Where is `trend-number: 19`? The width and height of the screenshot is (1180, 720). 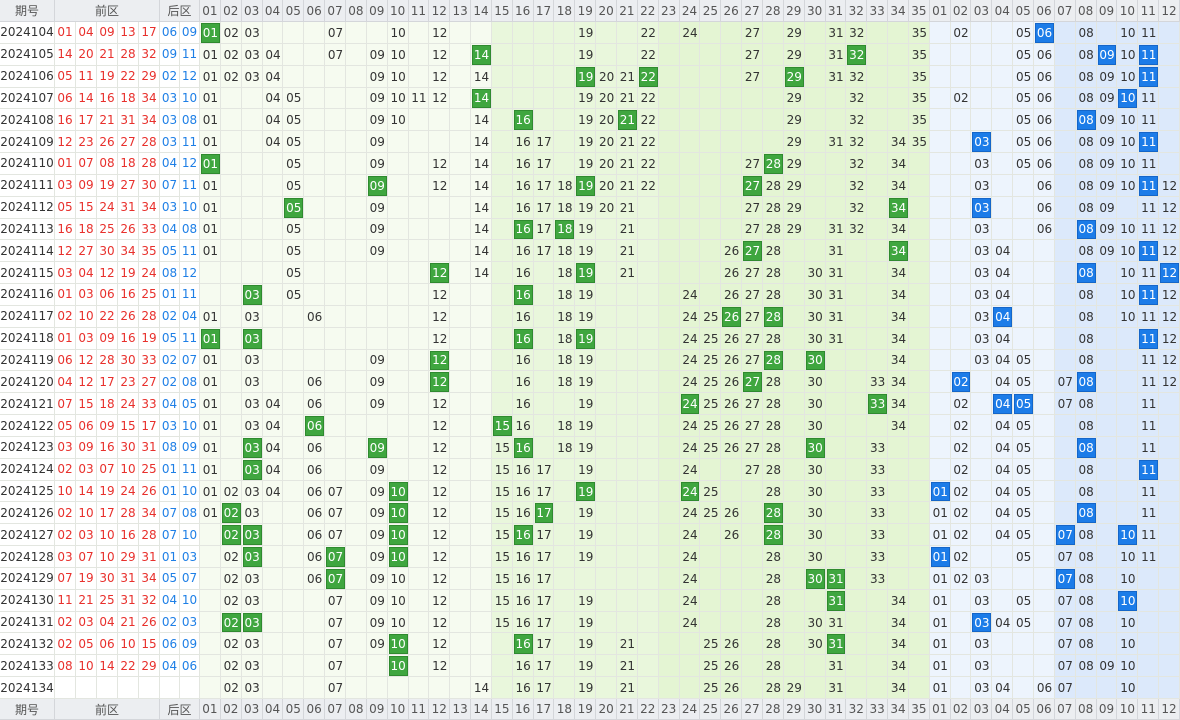 trend-number: 19 is located at coordinates (586, 404).